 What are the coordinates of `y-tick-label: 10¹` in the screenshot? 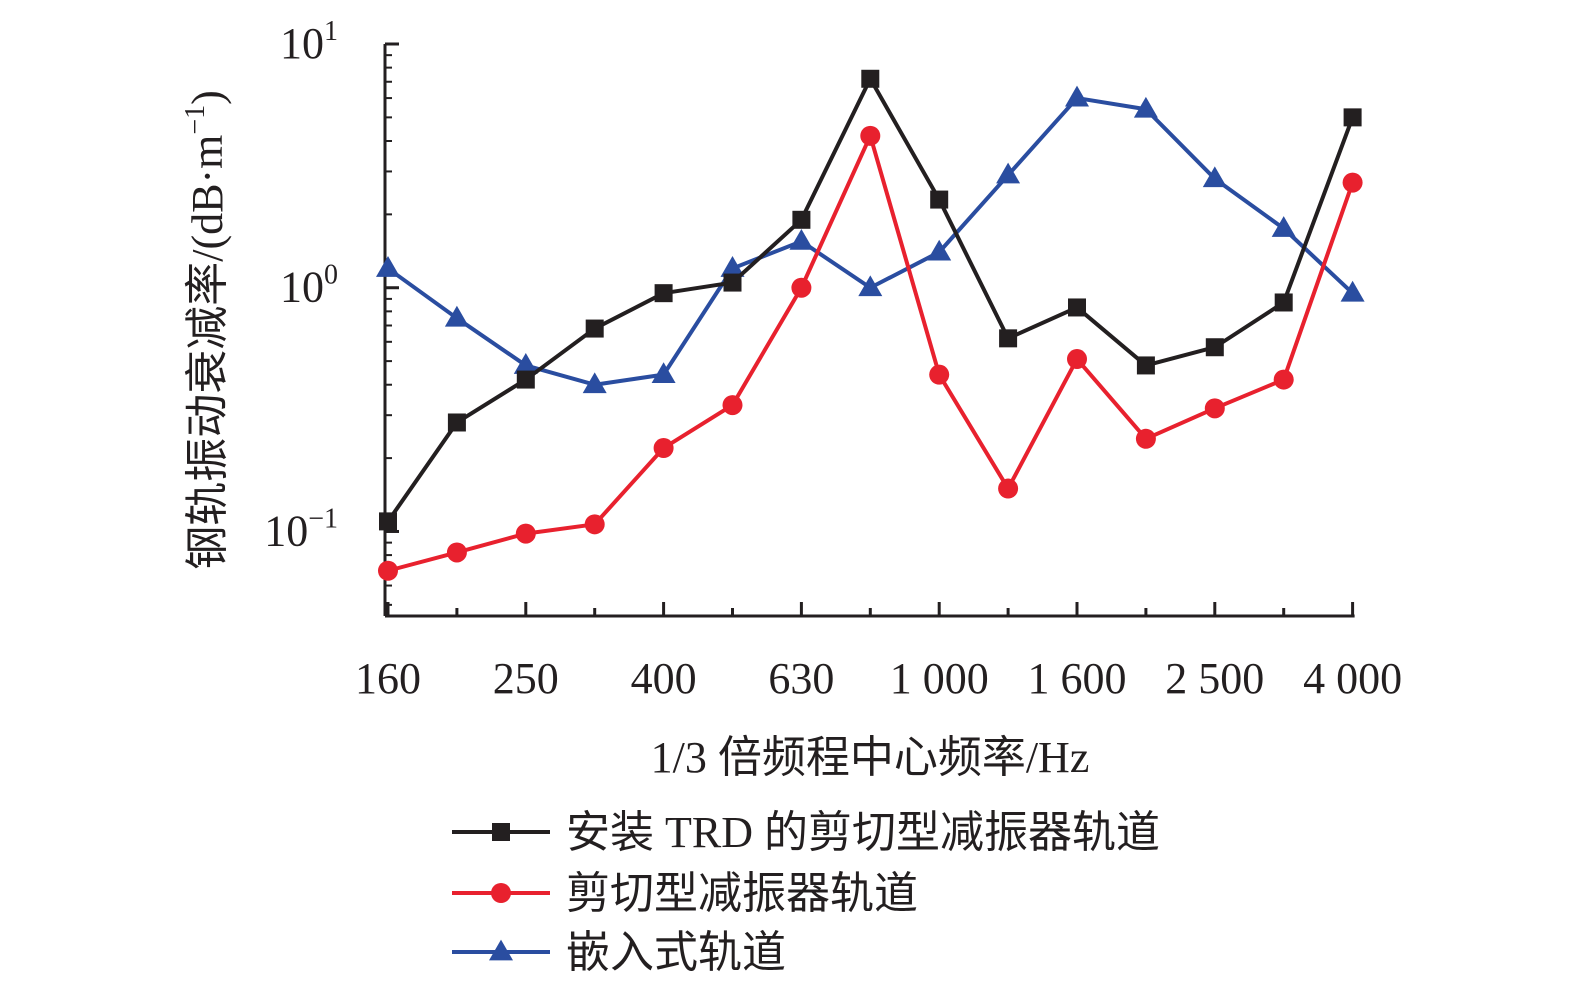 It's located at (309, 42).